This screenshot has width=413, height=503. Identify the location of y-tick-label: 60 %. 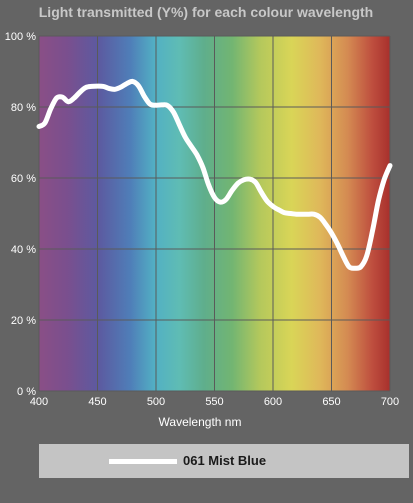
(23, 179).